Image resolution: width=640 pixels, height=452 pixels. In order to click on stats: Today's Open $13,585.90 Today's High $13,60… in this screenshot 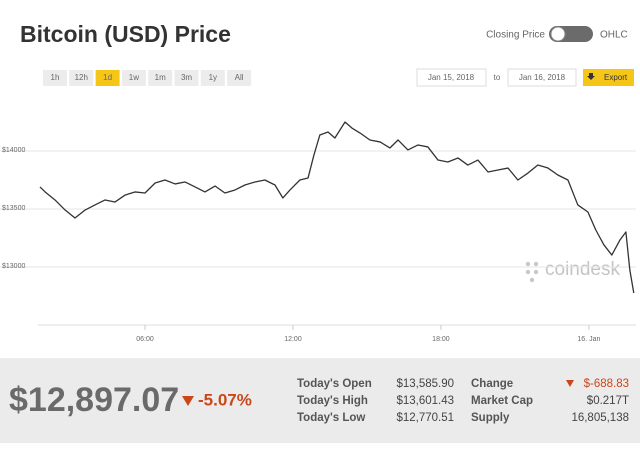, I will do `click(463, 401)`.